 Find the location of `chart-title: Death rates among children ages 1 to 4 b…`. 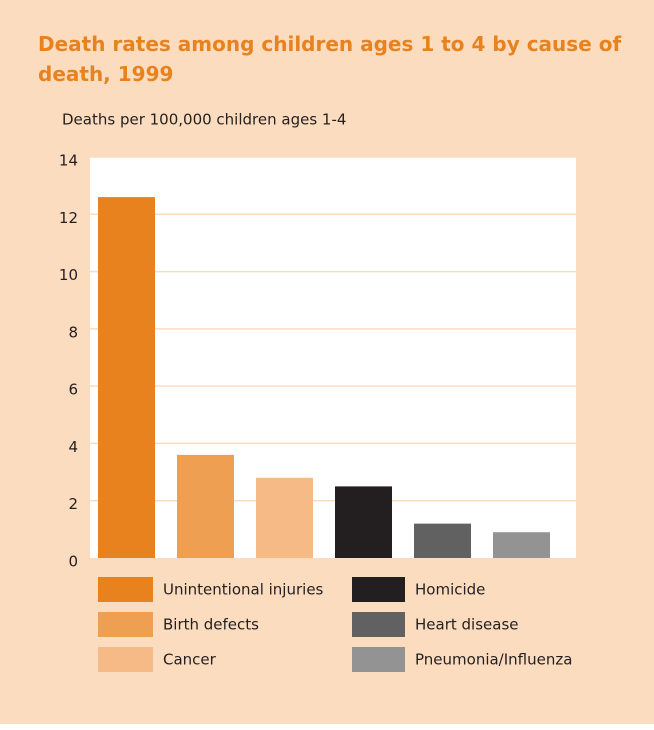

chart-title: Death rates among children ages 1 to 4 b… is located at coordinates (333, 59).